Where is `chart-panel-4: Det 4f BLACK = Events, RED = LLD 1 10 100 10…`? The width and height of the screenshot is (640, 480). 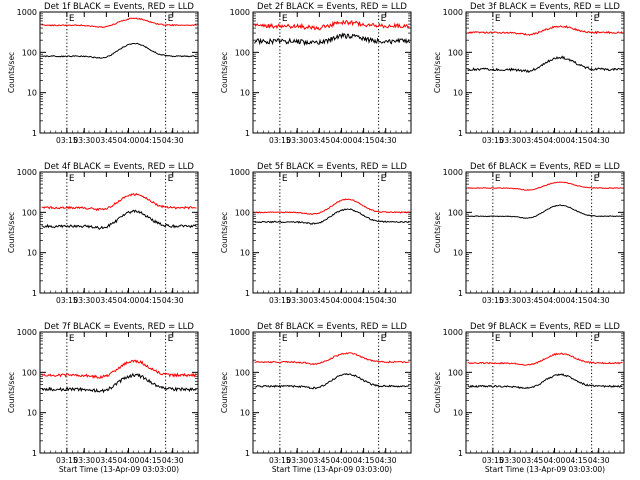
chart-panel-4: Det 4f BLACK = Events, RED = LLD 1 10 100 10… is located at coordinates (103, 233).